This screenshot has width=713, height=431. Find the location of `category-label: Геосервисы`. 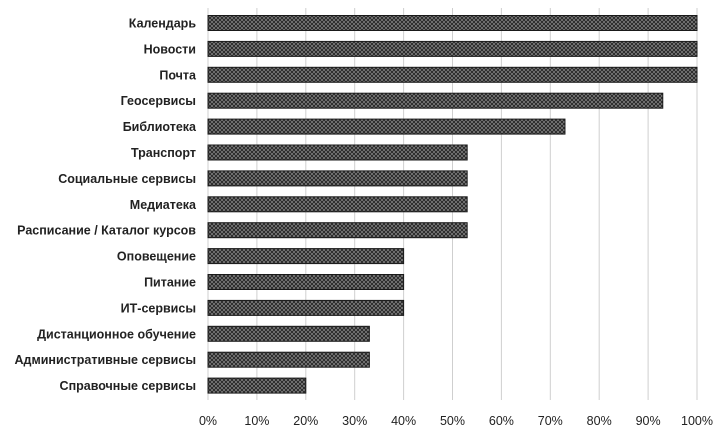

category-label: Геосервисы is located at coordinates (158, 101).